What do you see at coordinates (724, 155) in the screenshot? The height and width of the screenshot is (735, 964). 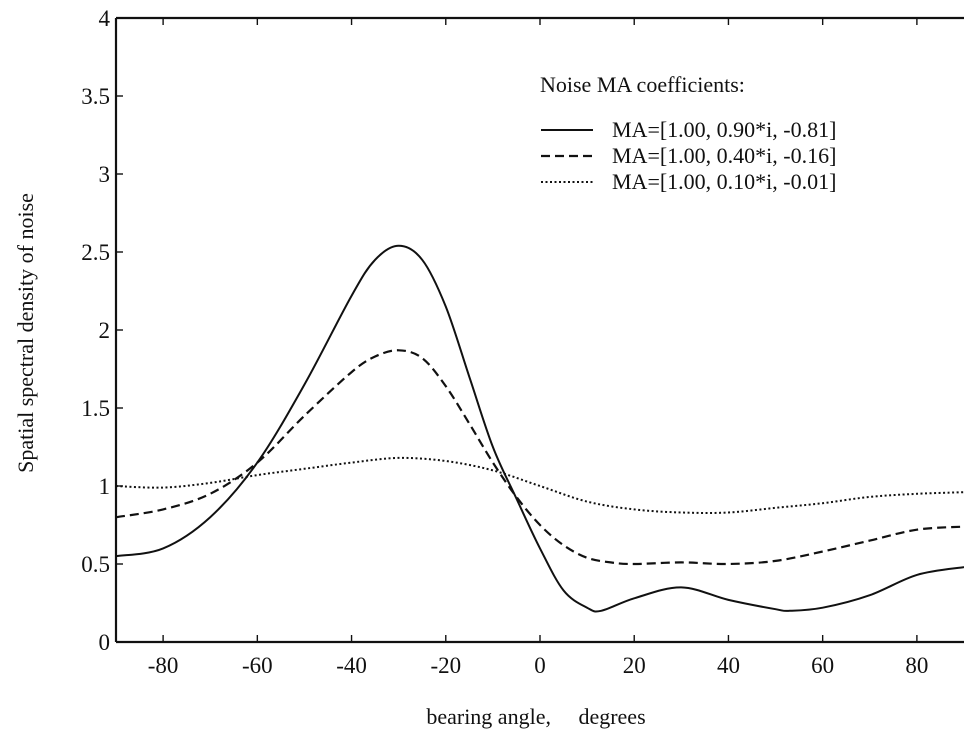 I see `legend-label-2: MA=[1.00, 0.40*i, -0.16]` at bounding box center [724, 155].